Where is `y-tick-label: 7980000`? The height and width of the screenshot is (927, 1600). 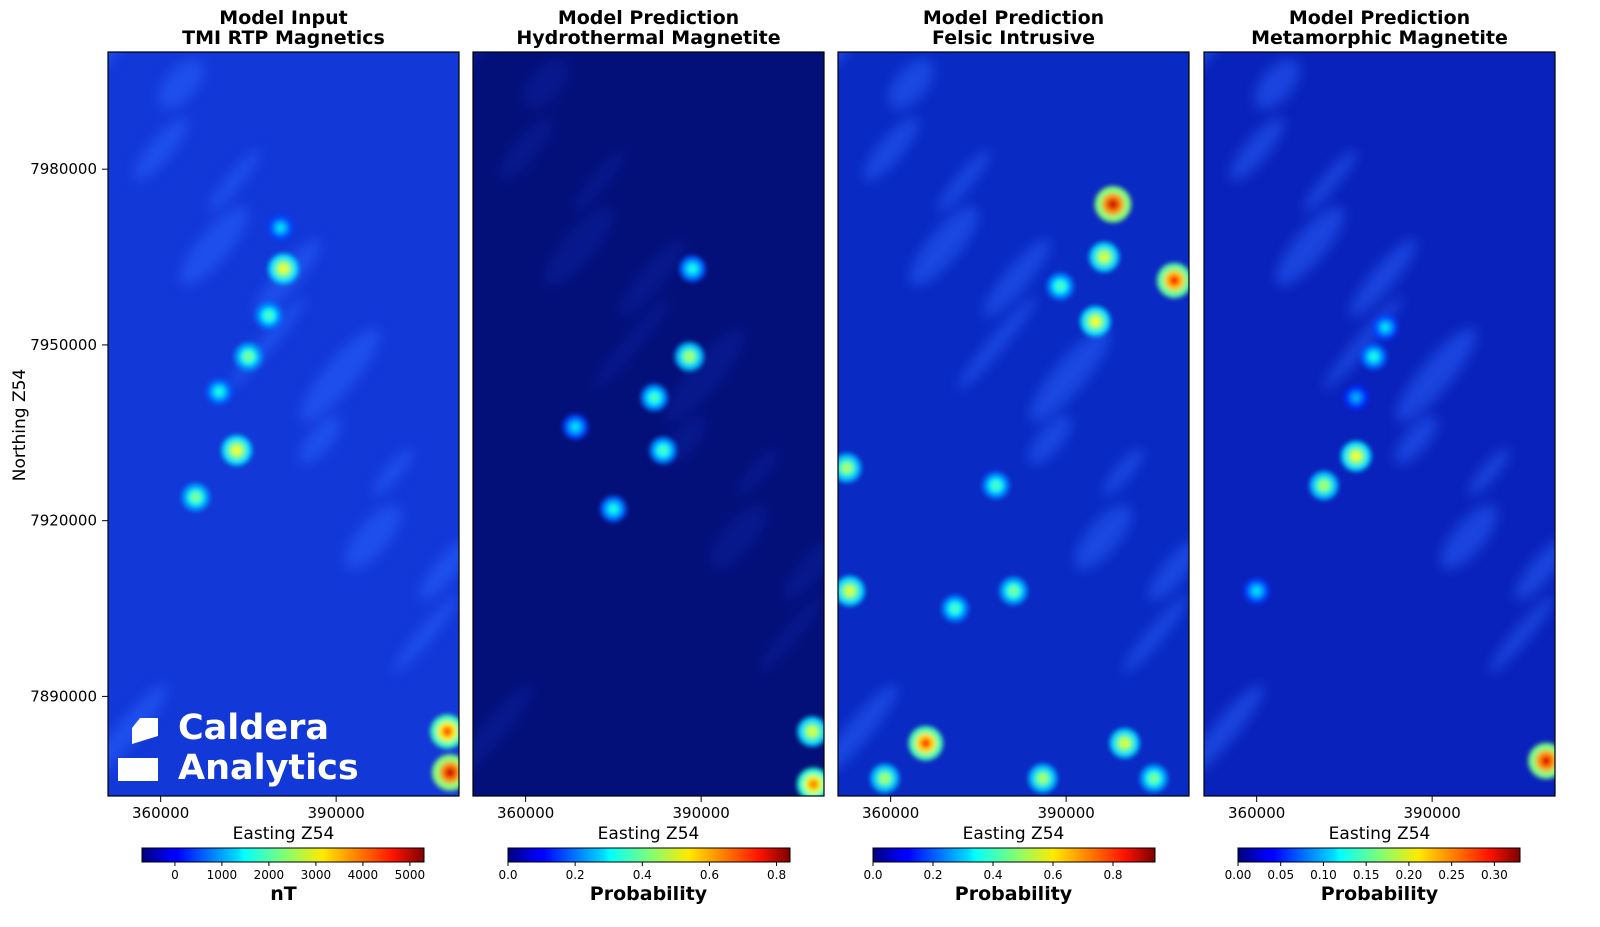
y-tick-label: 7980000 is located at coordinates (63, 169).